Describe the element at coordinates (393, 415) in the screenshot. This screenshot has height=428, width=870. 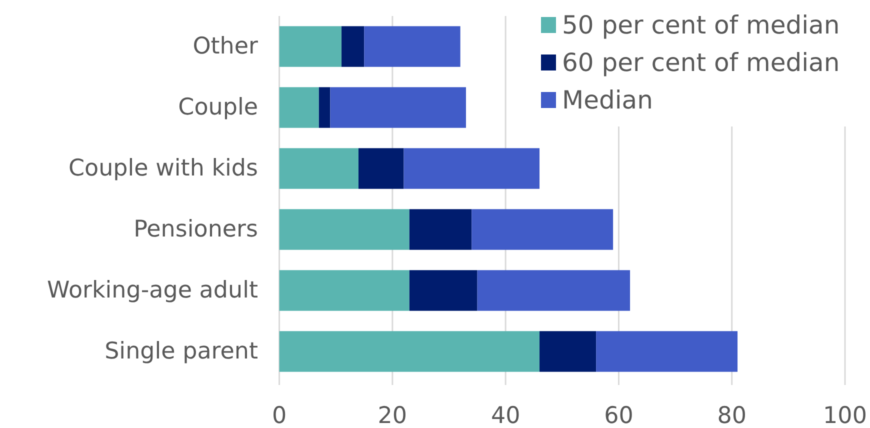
I see `x-tick-label: 20` at that location.